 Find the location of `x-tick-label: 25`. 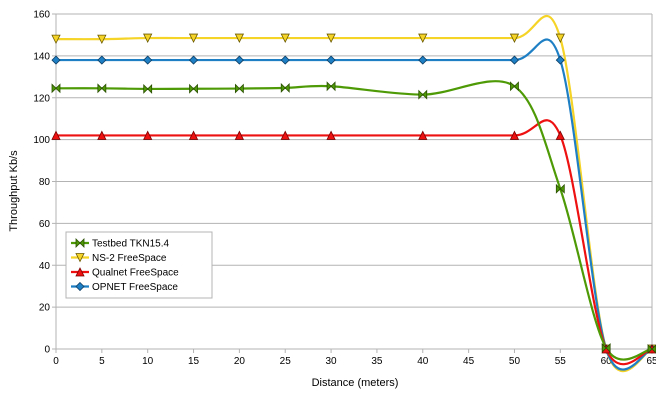

x-tick-label: 25 is located at coordinates (286, 361).